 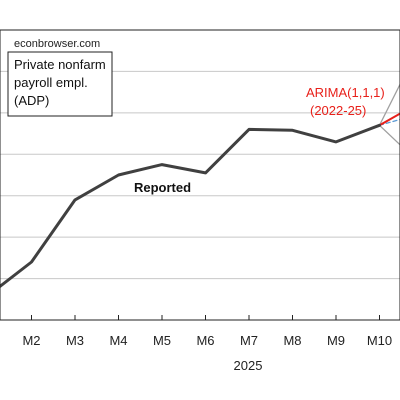 What do you see at coordinates (162, 340) in the screenshot?
I see `x-tick-label-m5: M5` at bounding box center [162, 340].